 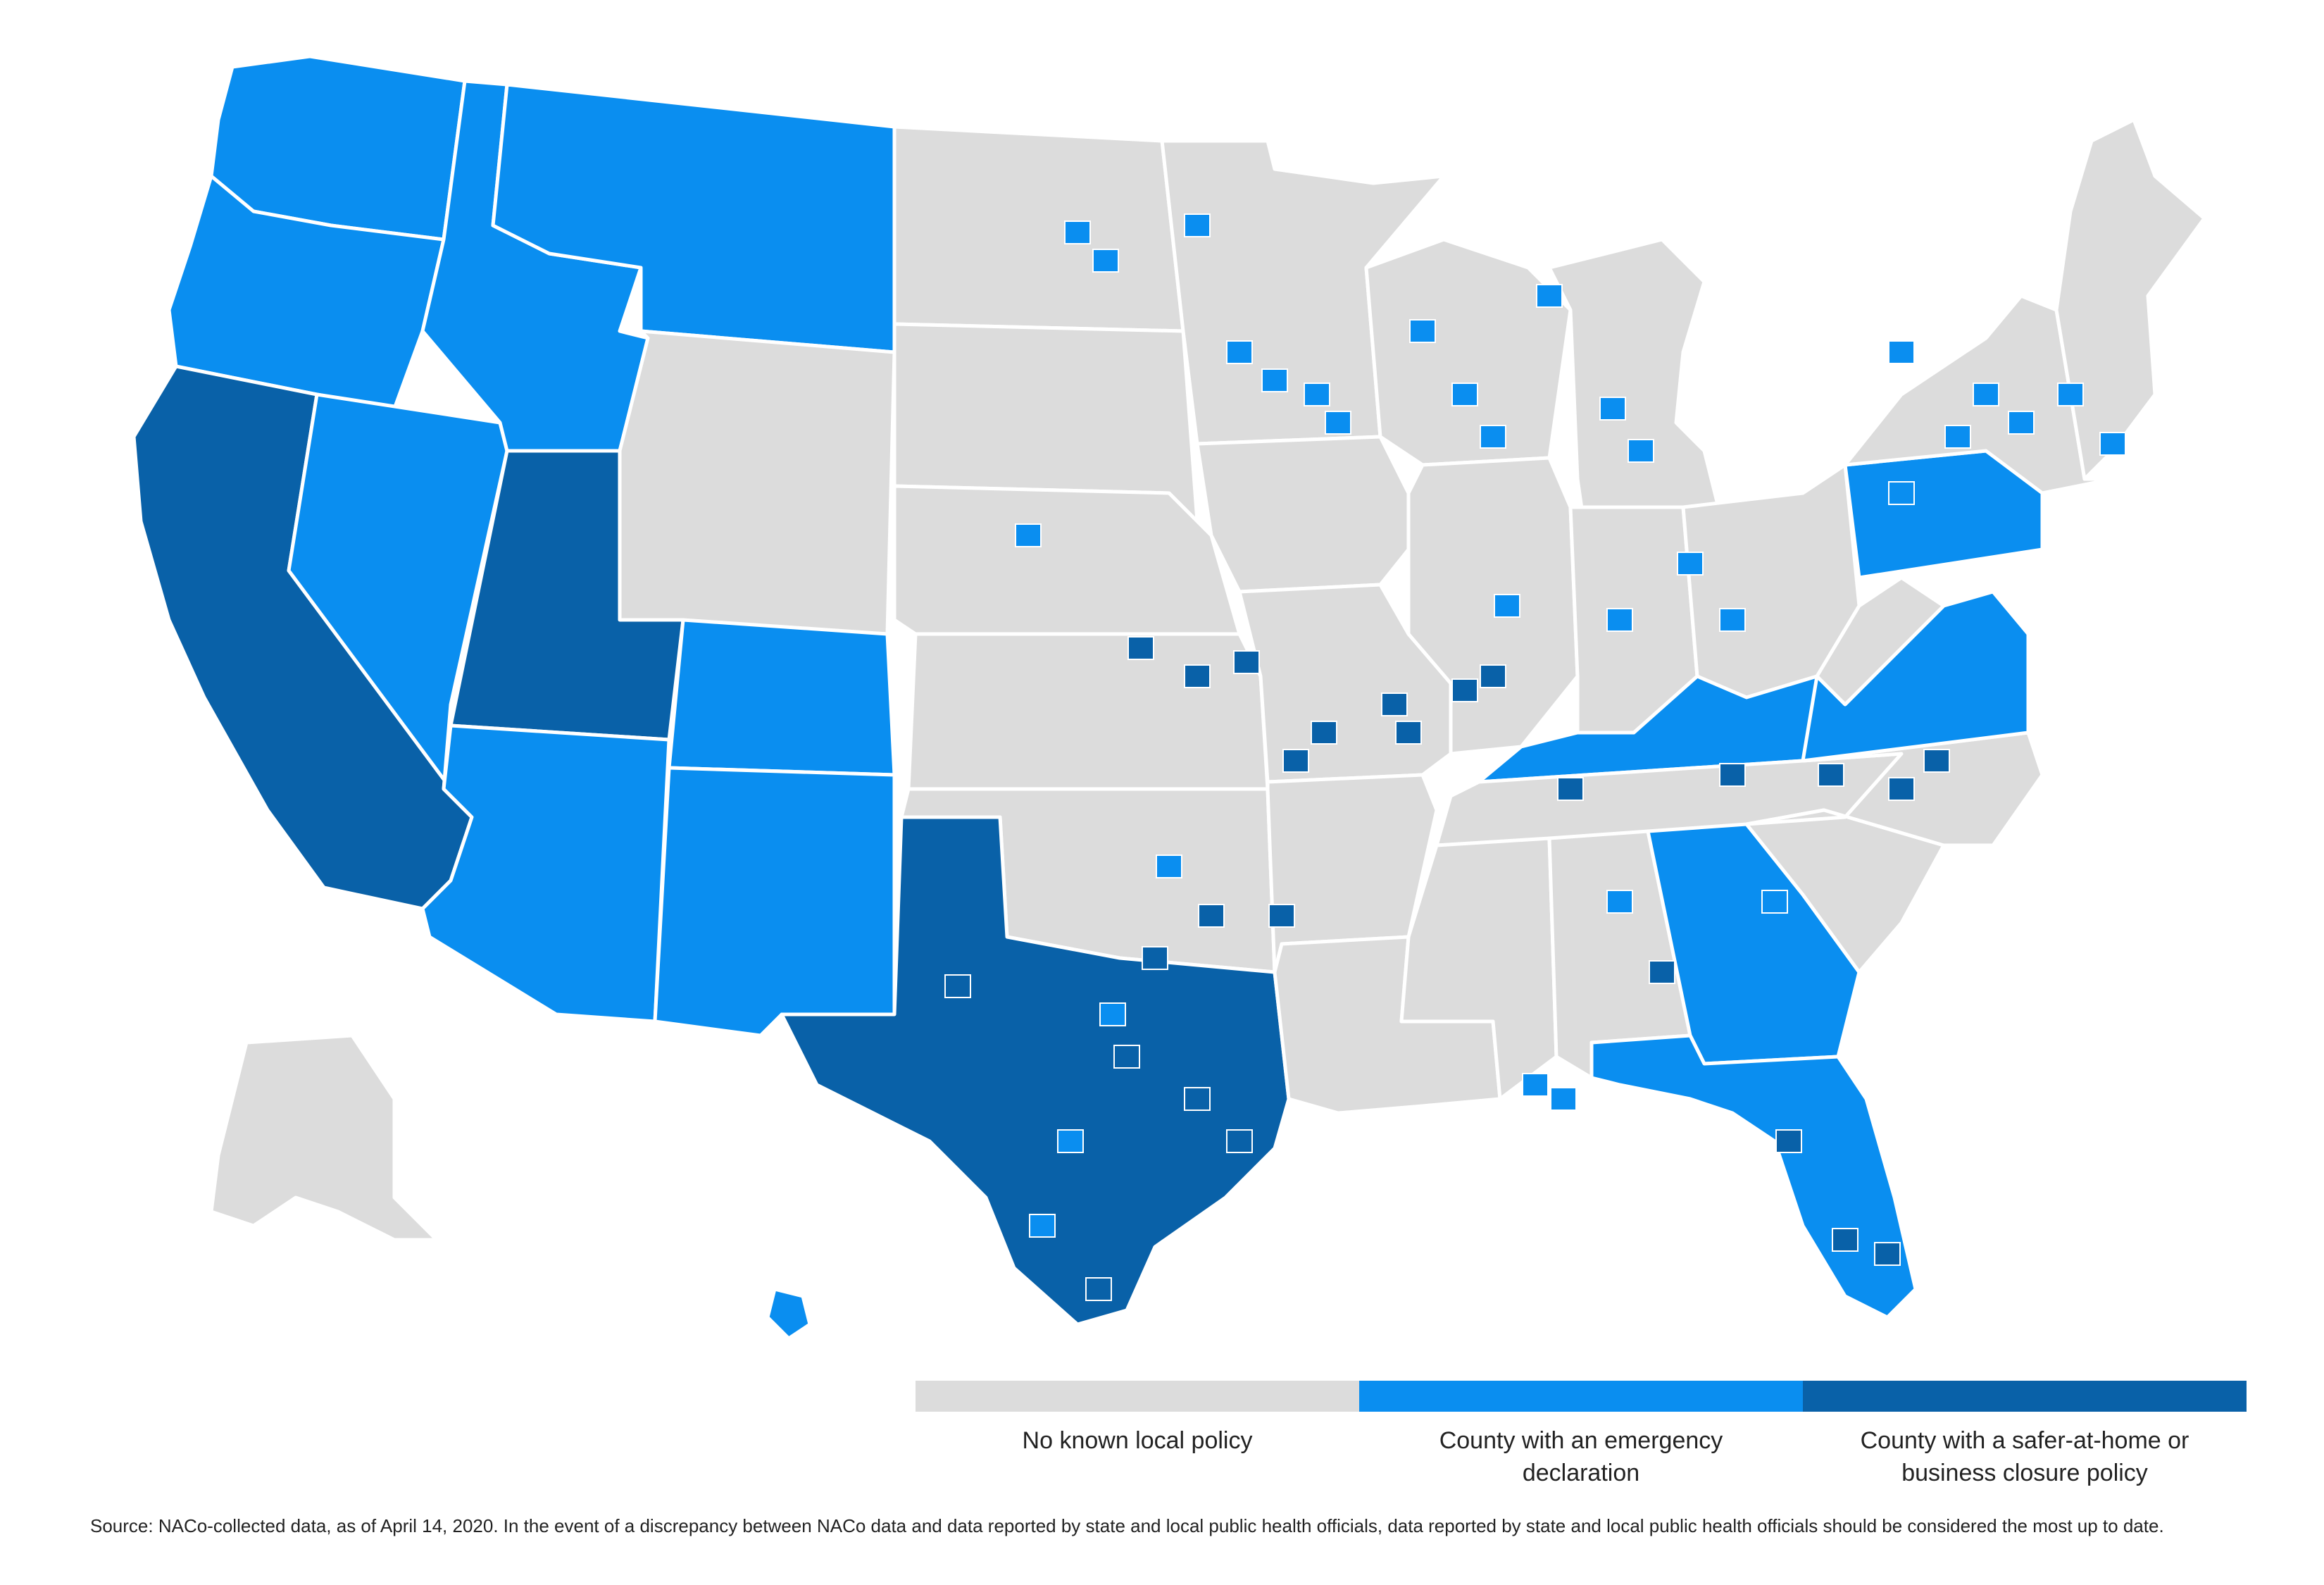 What do you see at coordinates (2130, 299) in the screenshot?
I see `state-new-england` at bounding box center [2130, 299].